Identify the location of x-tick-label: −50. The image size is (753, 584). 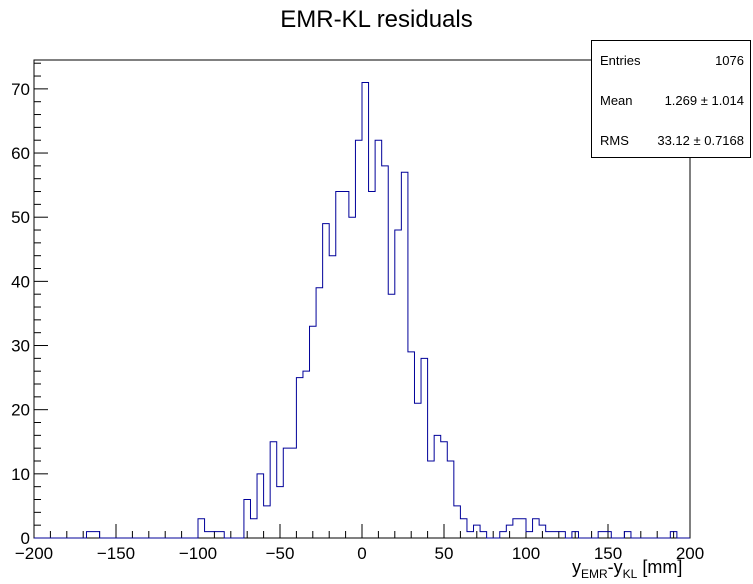
(280, 553).